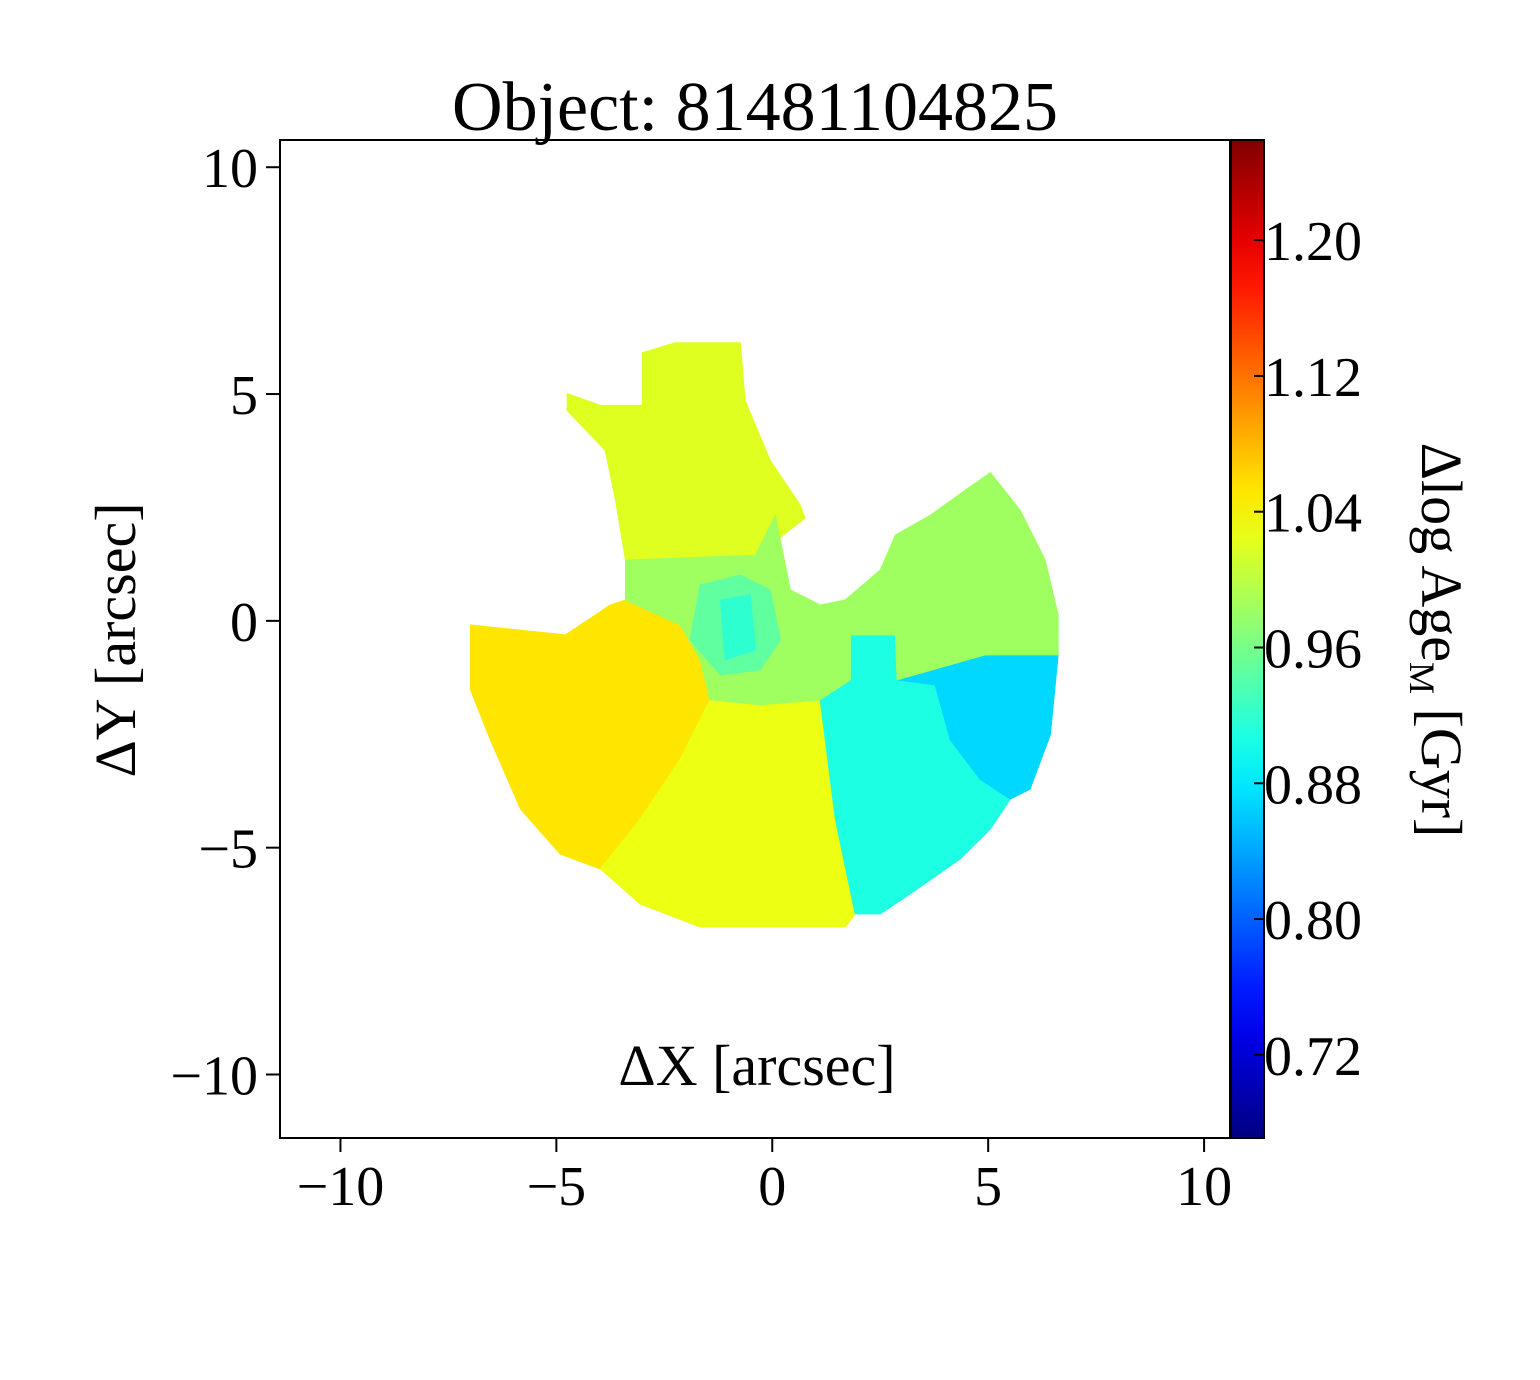 This screenshot has width=1540, height=1380. Describe the element at coordinates (1247, 639) in the screenshot. I see `colorbar` at that location.